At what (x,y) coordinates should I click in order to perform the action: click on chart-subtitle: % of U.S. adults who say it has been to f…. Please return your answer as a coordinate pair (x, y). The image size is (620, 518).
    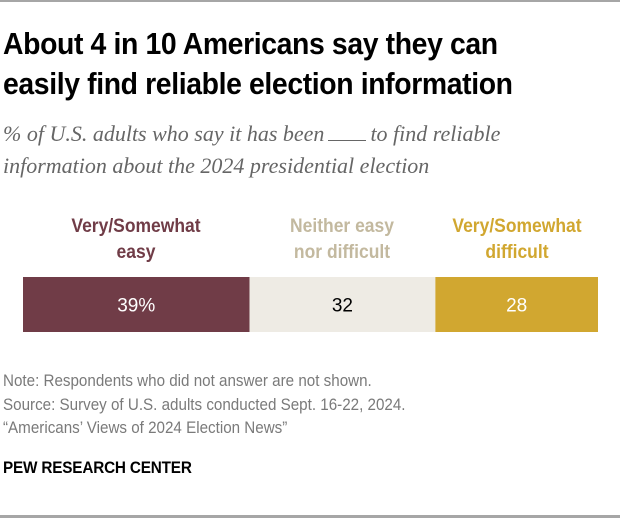
    Looking at the image, I should click on (310, 150).